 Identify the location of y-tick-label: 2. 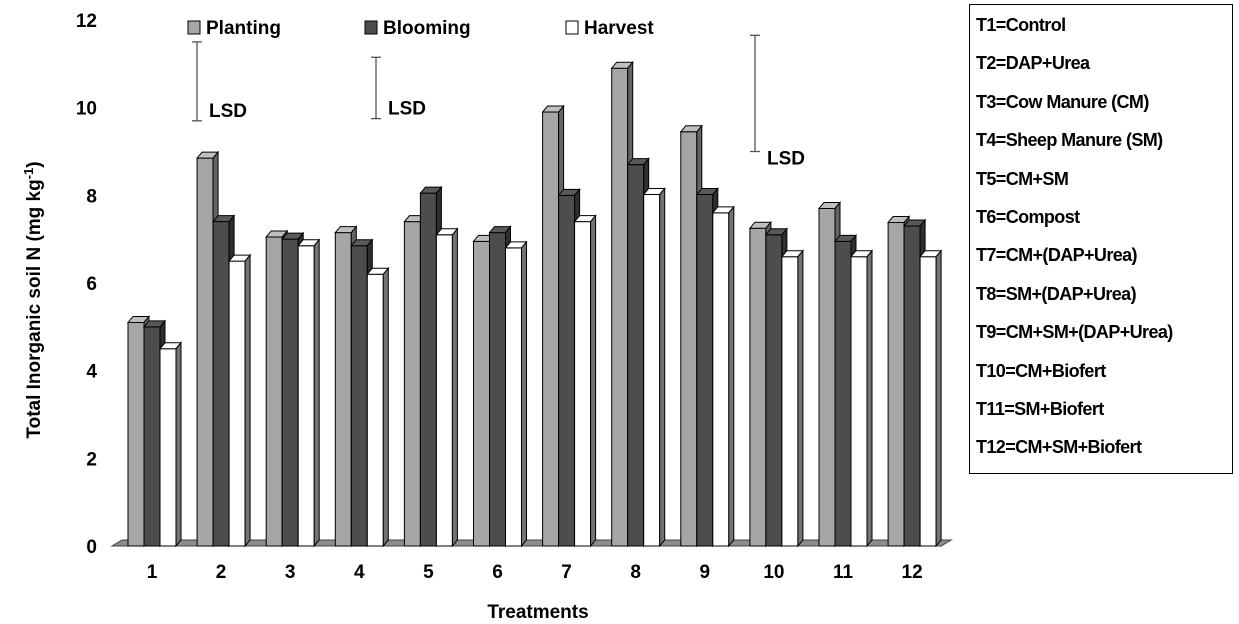
(91, 459).